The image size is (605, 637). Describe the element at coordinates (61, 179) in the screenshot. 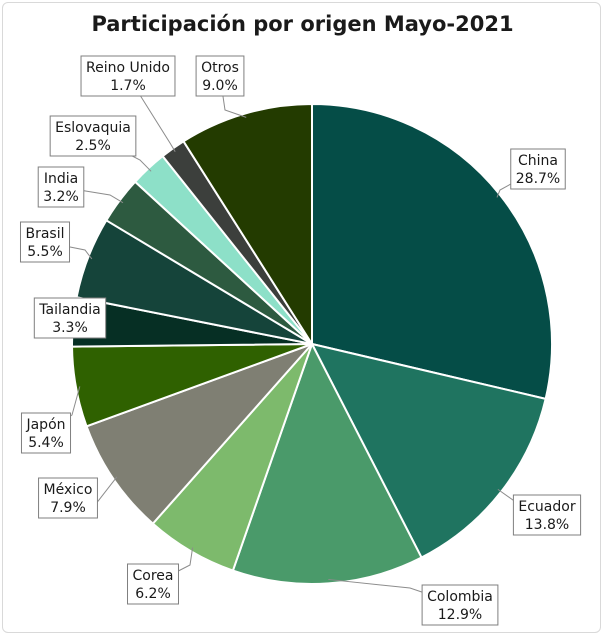

I see `slice-category-label: India` at that location.